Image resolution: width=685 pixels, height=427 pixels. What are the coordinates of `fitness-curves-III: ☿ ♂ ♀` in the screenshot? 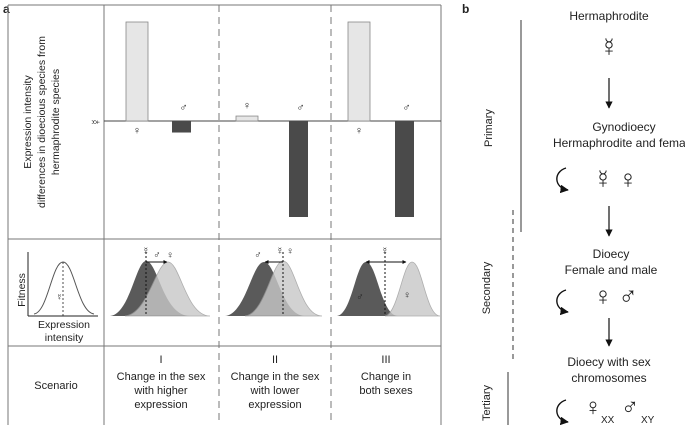 It's located at (389, 281).